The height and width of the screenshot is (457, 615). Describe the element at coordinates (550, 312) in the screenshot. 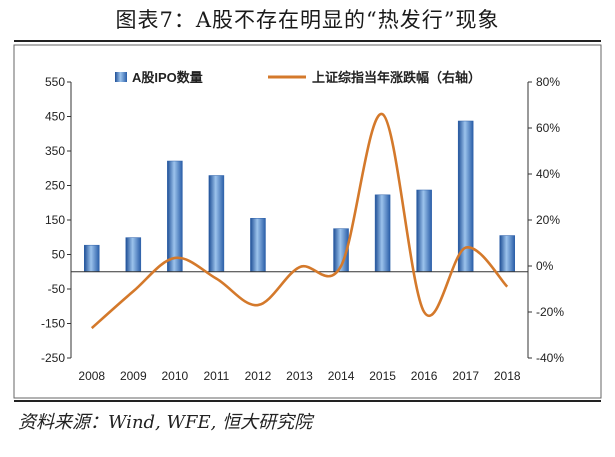

I see `right-tick-label: -20%` at that location.